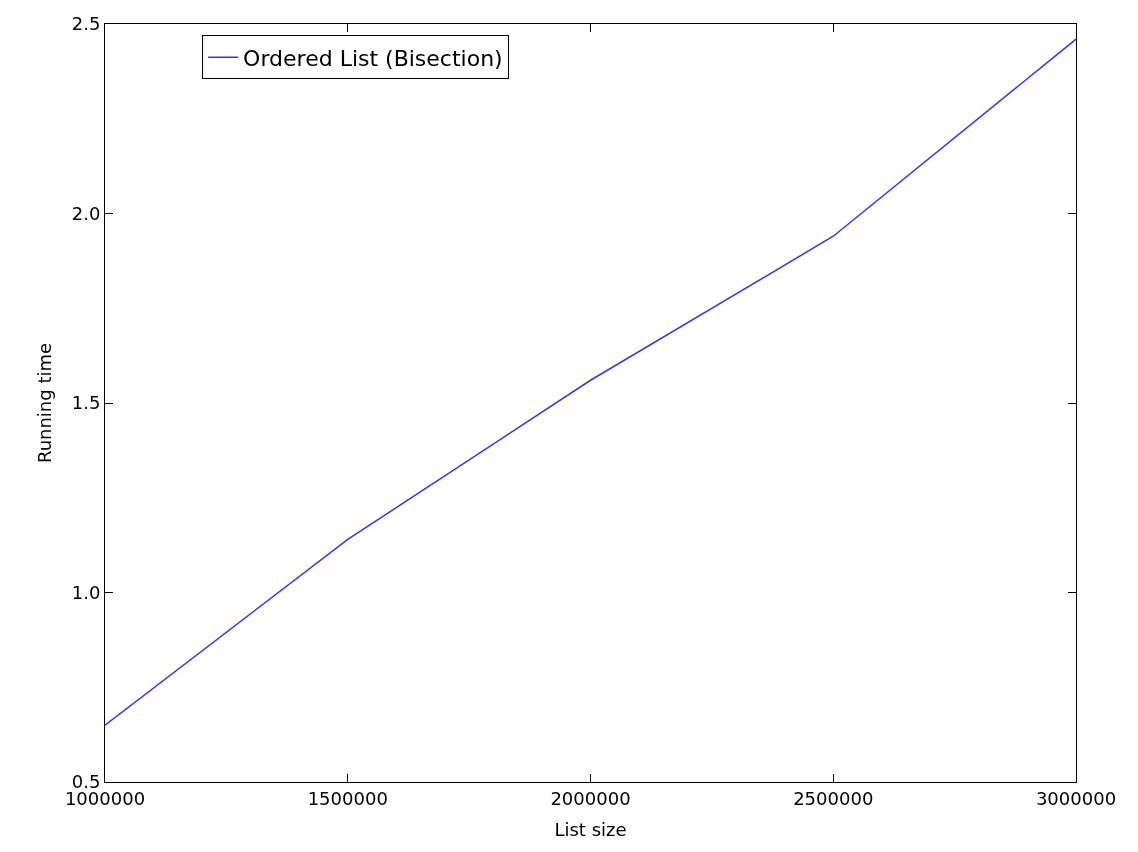 This screenshot has width=1138, height=852. What do you see at coordinates (86, 592) in the screenshot?
I see `y-tick-label: 1.0` at bounding box center [86, 592].